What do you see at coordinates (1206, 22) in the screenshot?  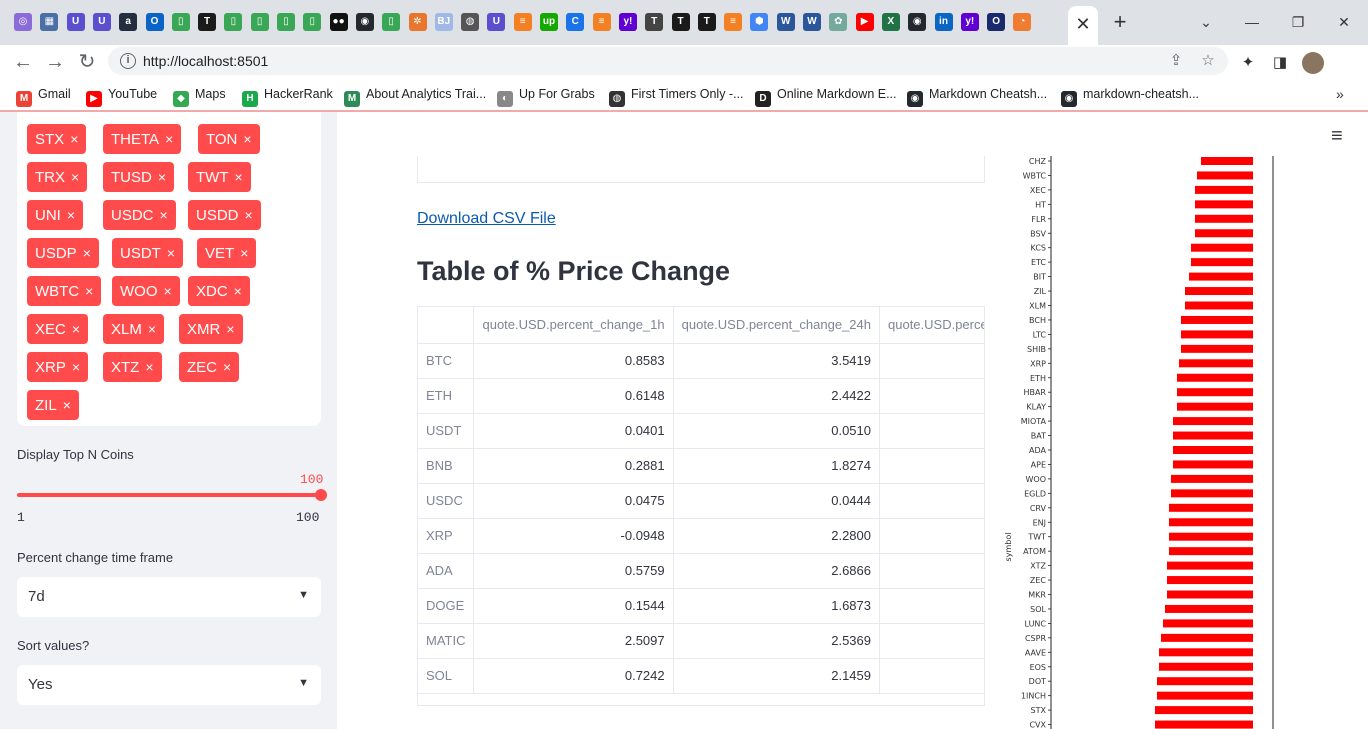 I see `tab-search-icon: ⌄` at bounding box center [1206, 22].